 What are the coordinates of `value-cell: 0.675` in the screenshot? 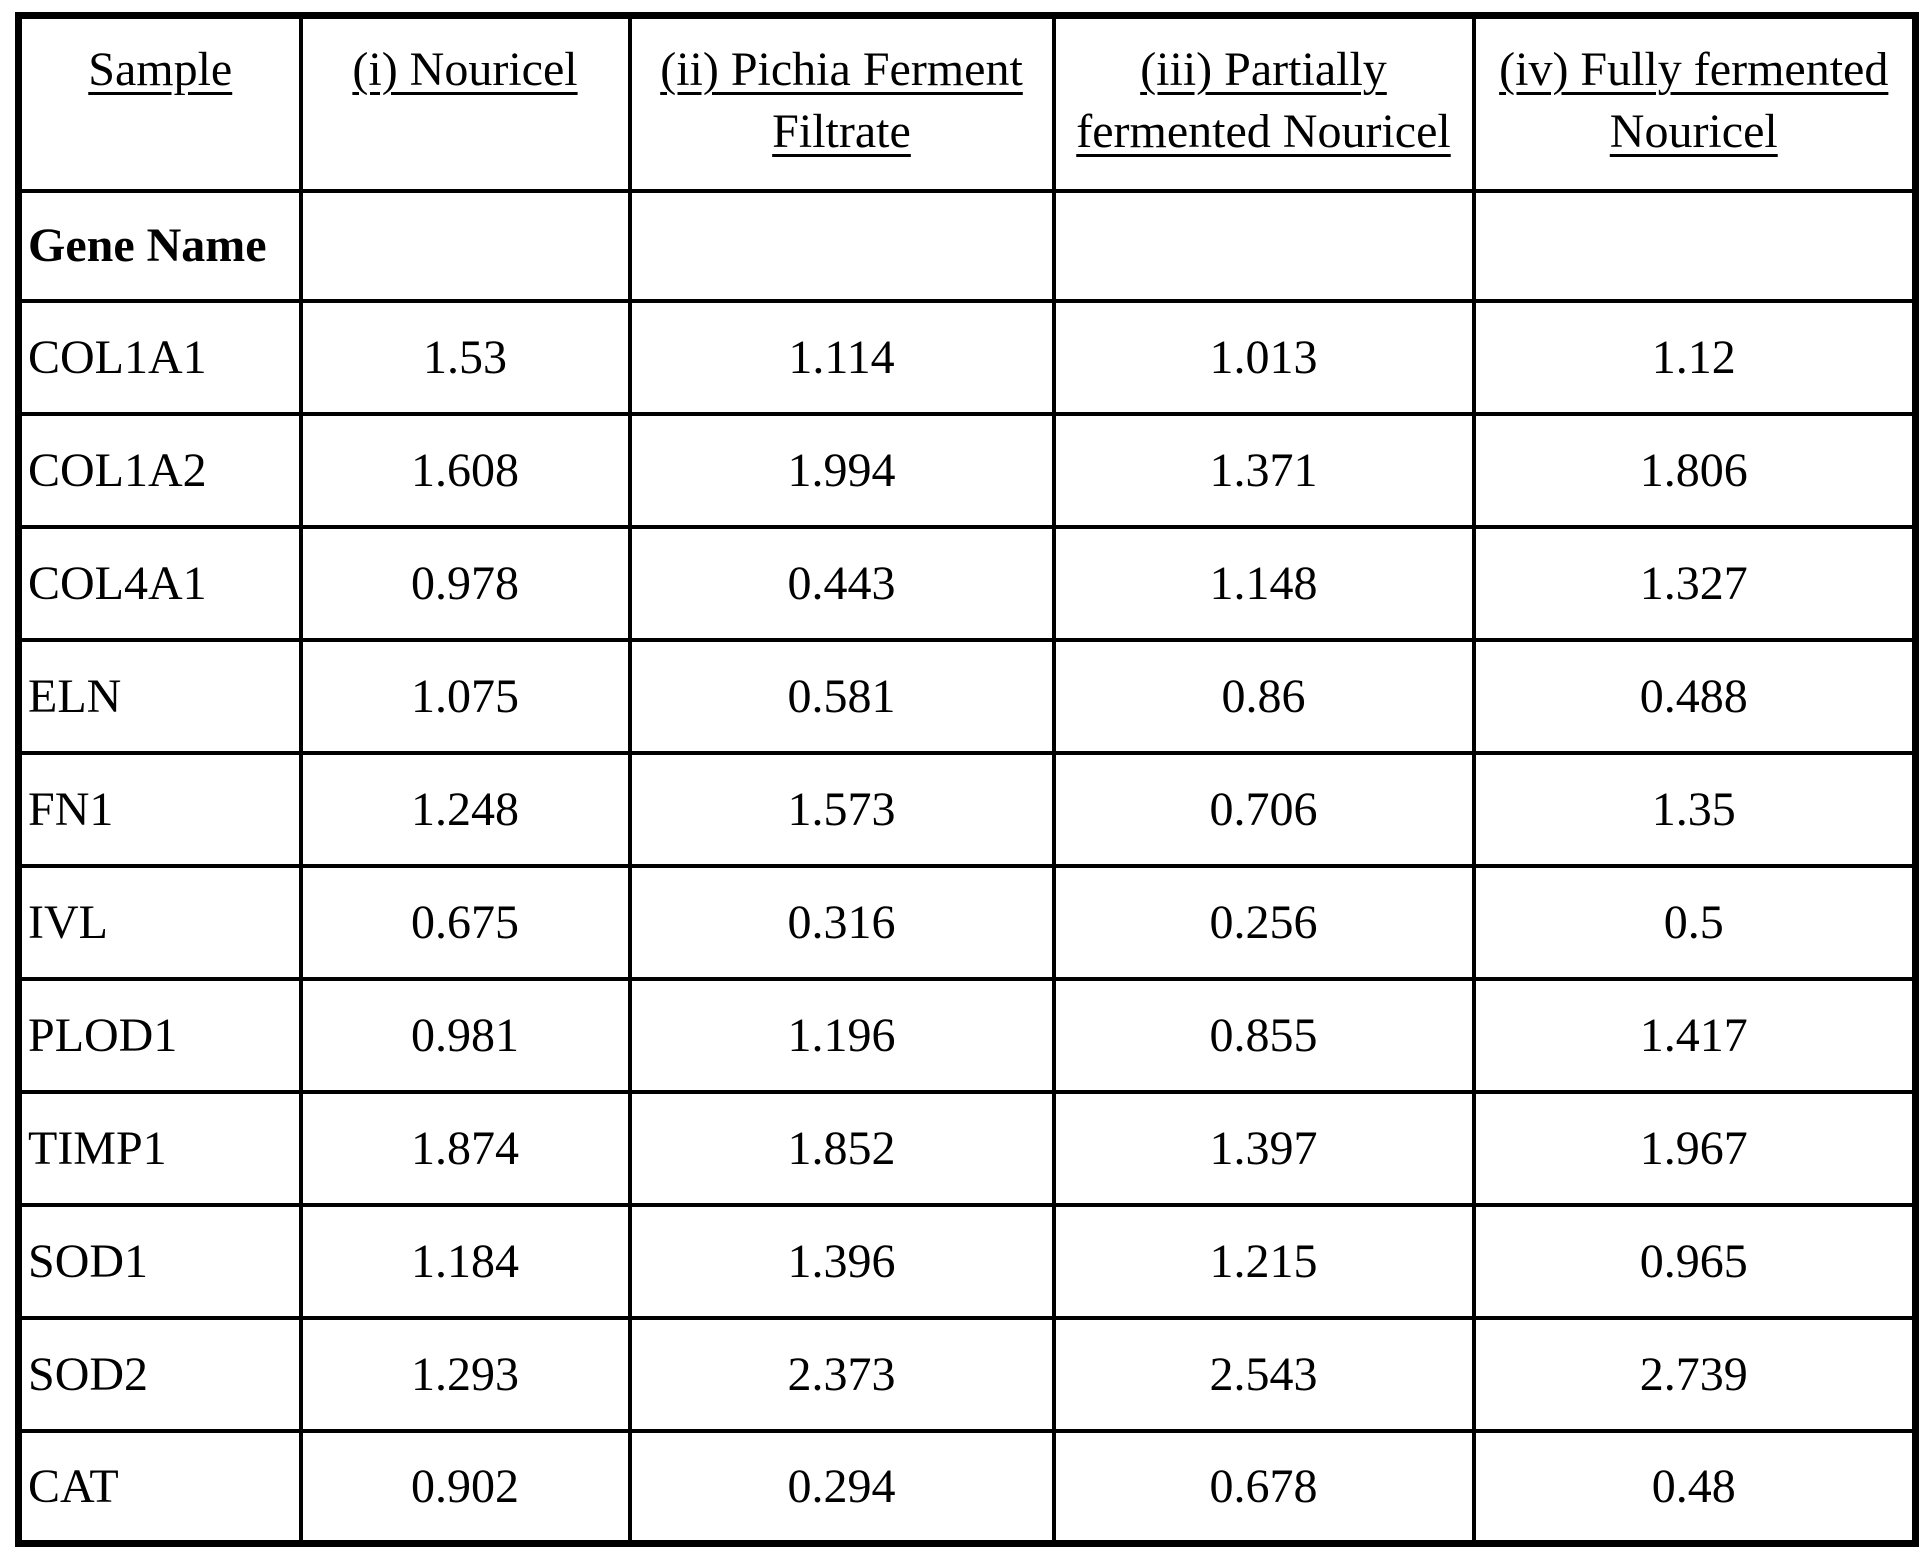 It's located at (465, 922).